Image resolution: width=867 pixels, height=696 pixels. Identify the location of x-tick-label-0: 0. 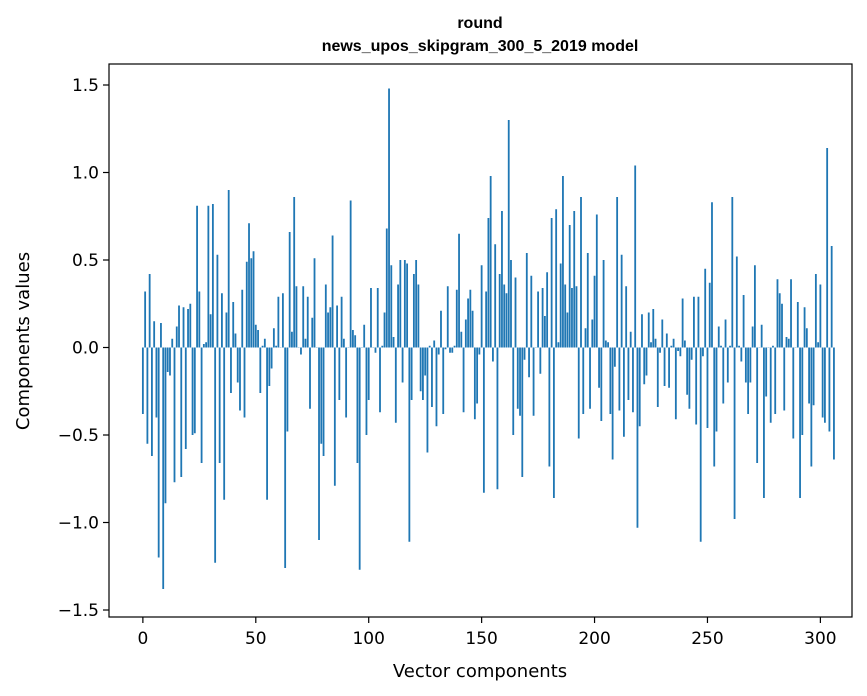
(142, 639).